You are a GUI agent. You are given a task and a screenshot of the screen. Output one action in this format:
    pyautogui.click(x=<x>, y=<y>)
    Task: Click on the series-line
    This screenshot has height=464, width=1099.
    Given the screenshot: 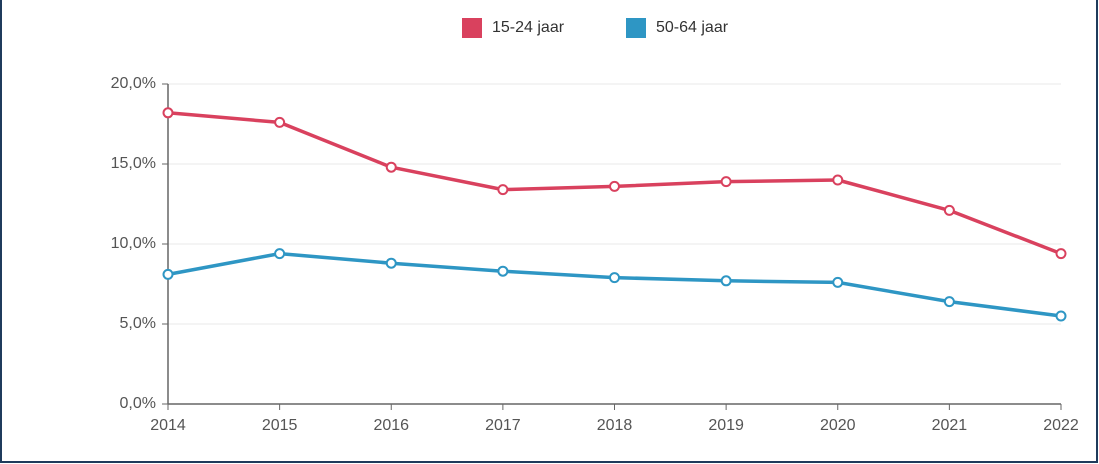 What is the action you would take?
    pyautogui.click(x=614, y=284)
    